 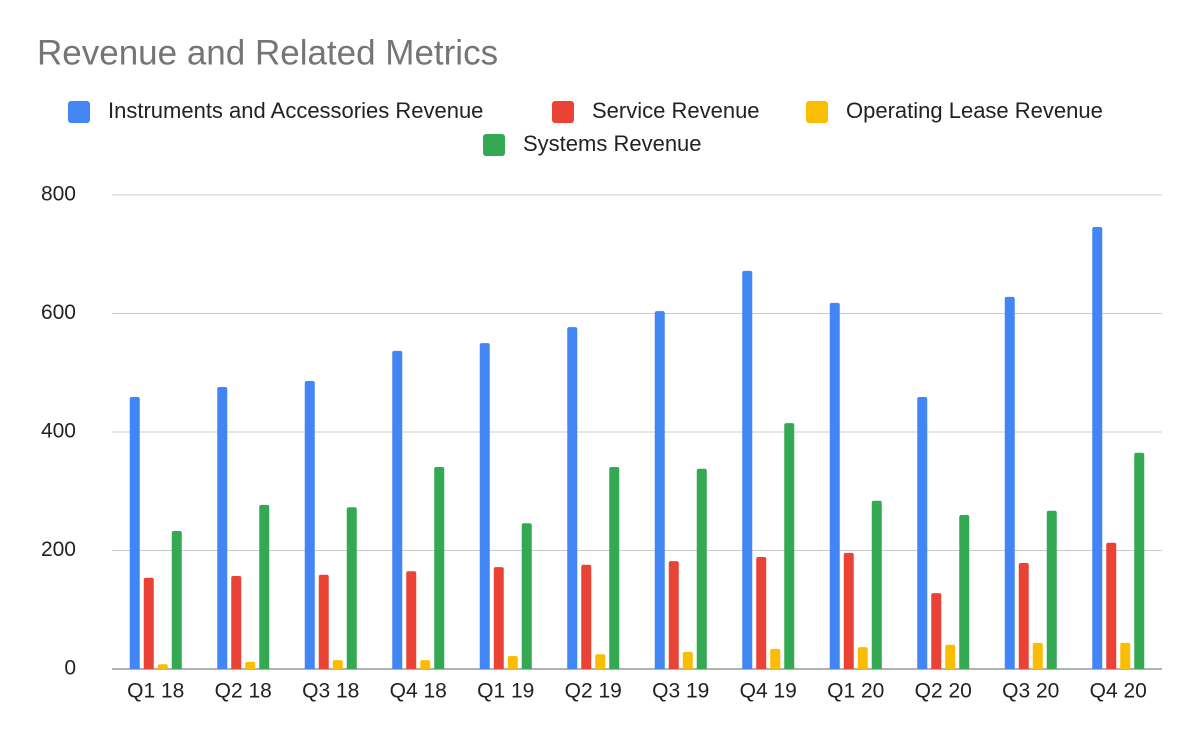 I want to click on legend-label: Instruments and Accessories Revenue, so click(x=295, y=110).